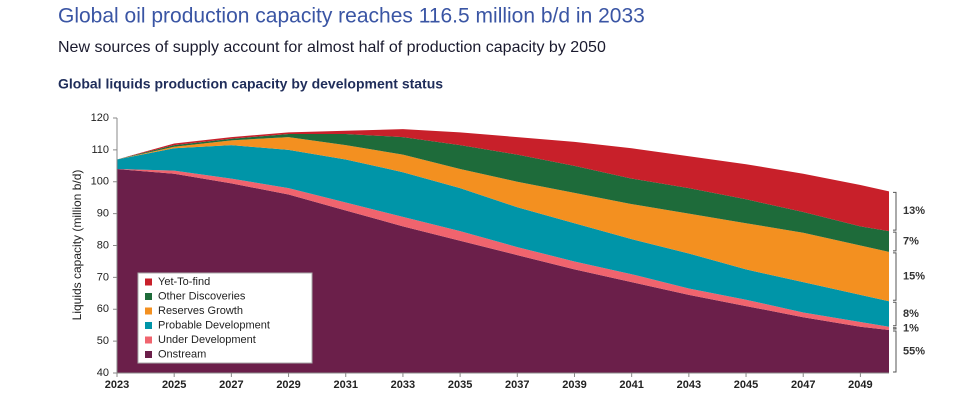 The width and height of the screenshot is (980, 405). I want to click on legend-box, so click(225, 318).